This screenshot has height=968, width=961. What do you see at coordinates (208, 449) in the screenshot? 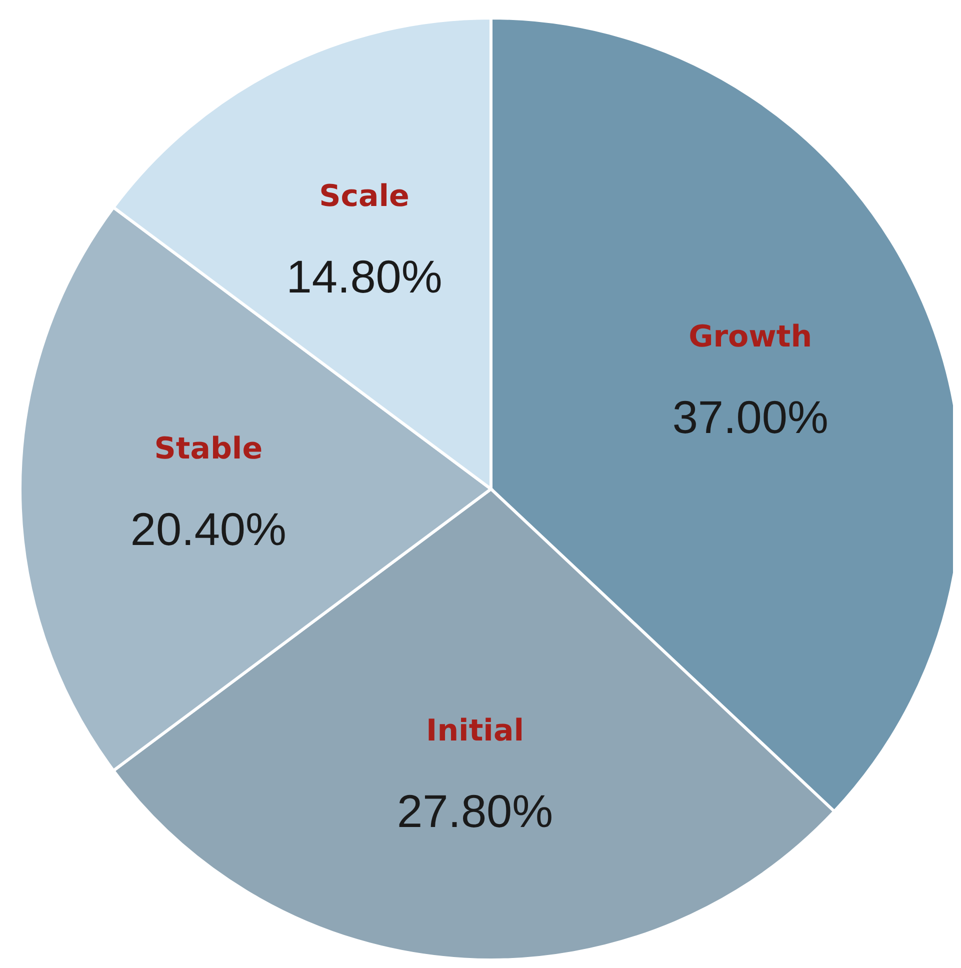
I see `slice-label: Stable` at bounding box center [208, 449].